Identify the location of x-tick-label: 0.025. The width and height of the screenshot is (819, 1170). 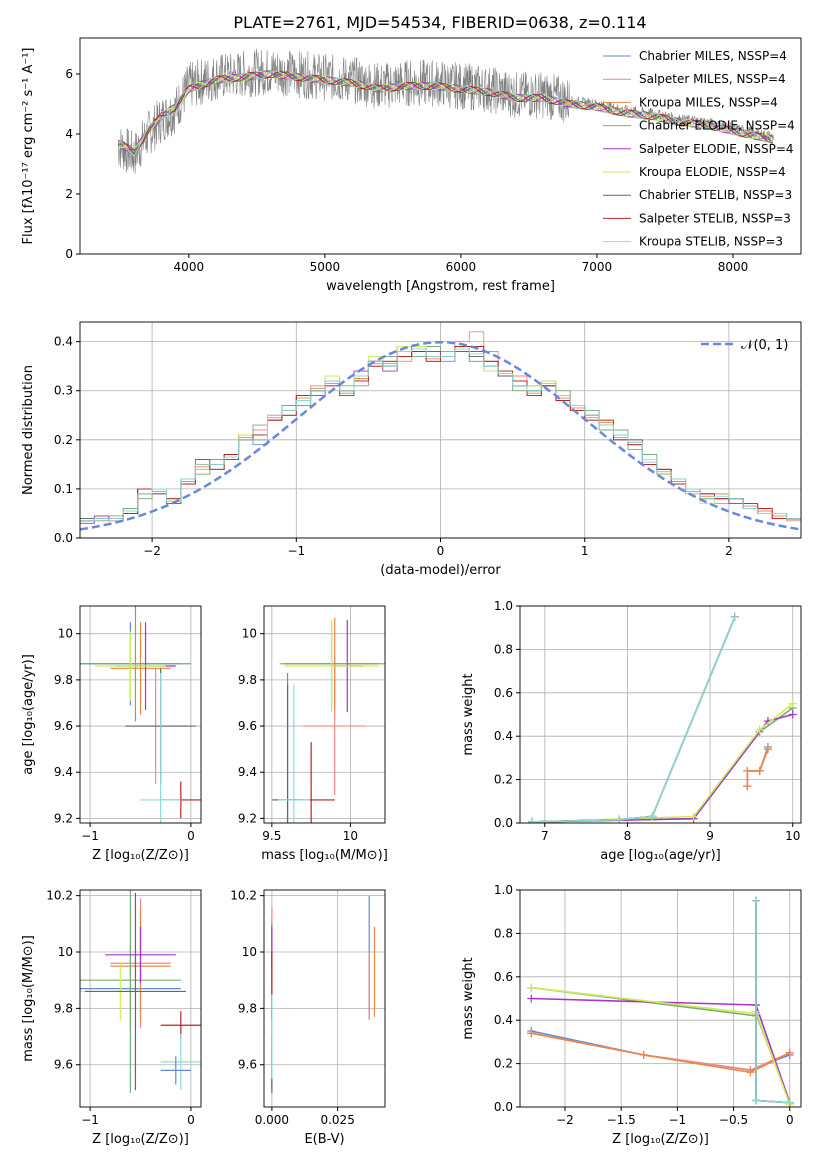
(337, 1120).